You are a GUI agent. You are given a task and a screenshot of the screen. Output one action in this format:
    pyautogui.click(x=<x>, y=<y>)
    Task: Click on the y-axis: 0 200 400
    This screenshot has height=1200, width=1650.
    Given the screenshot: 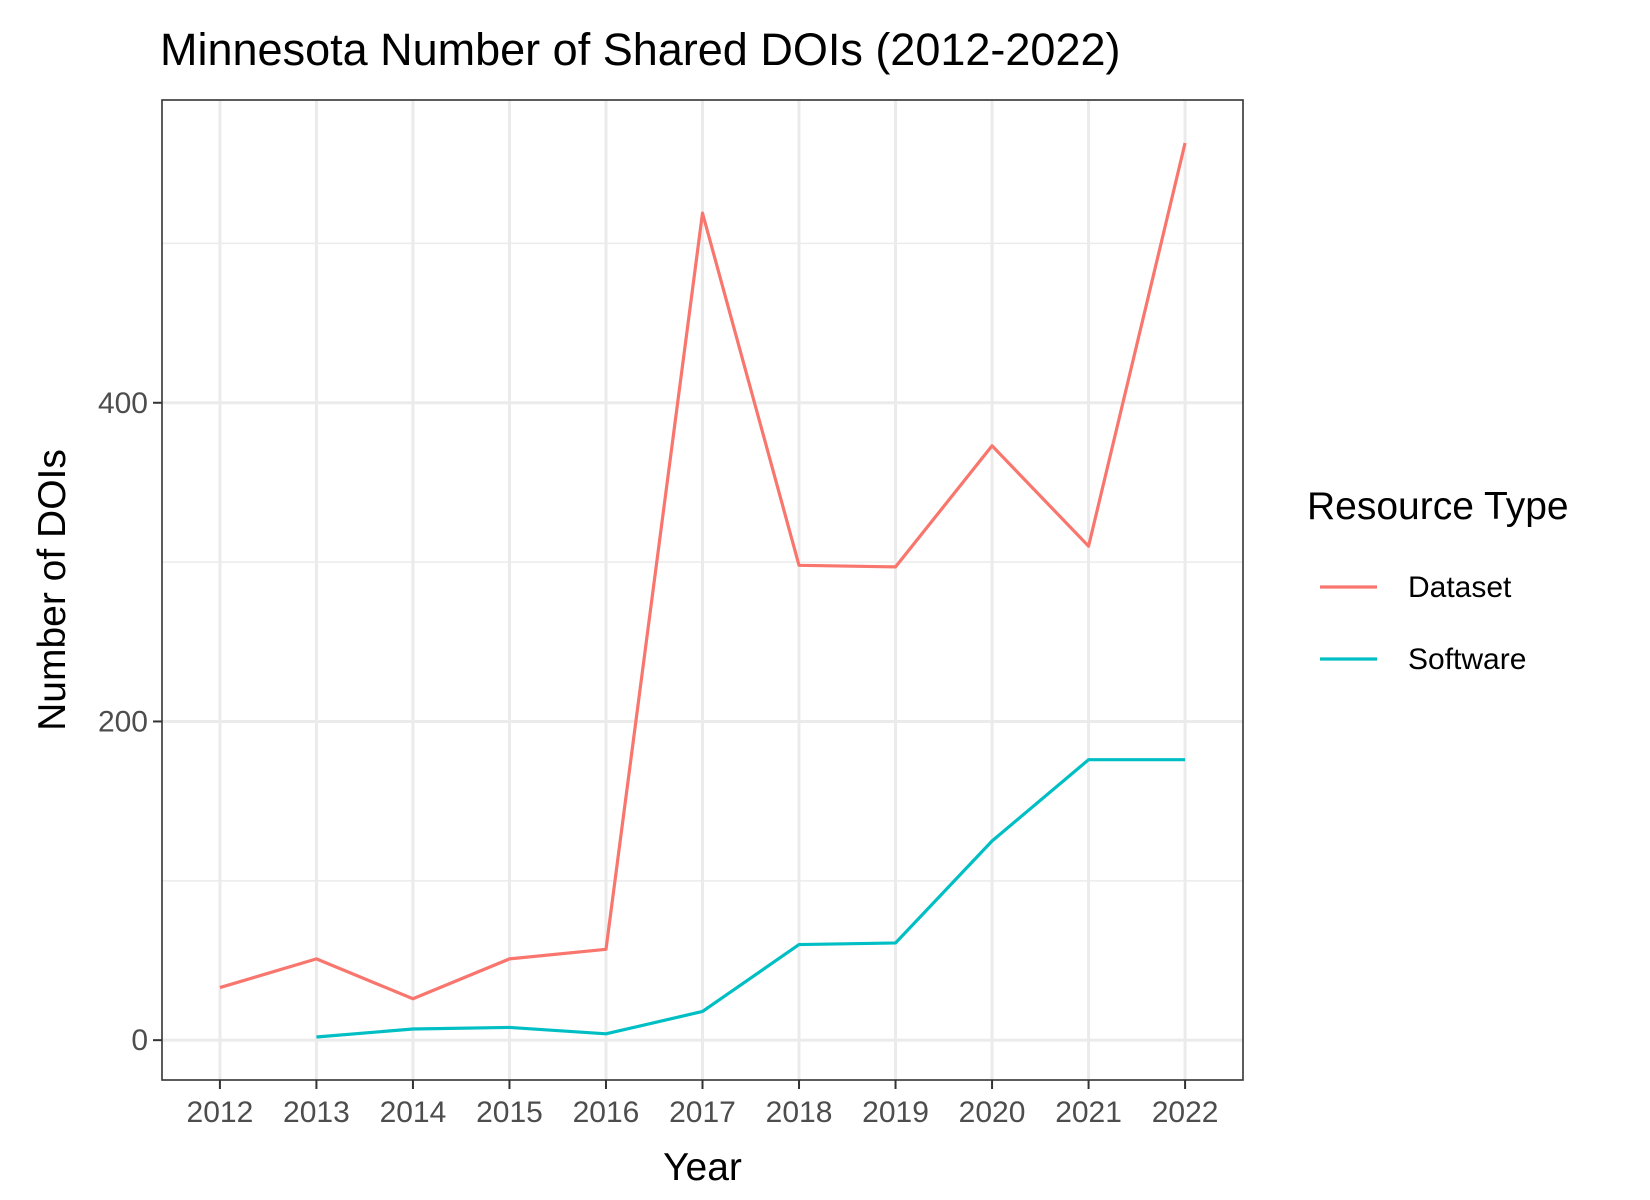 What is the action you would take?
    pyautogui.click(x=130, y=722)
    